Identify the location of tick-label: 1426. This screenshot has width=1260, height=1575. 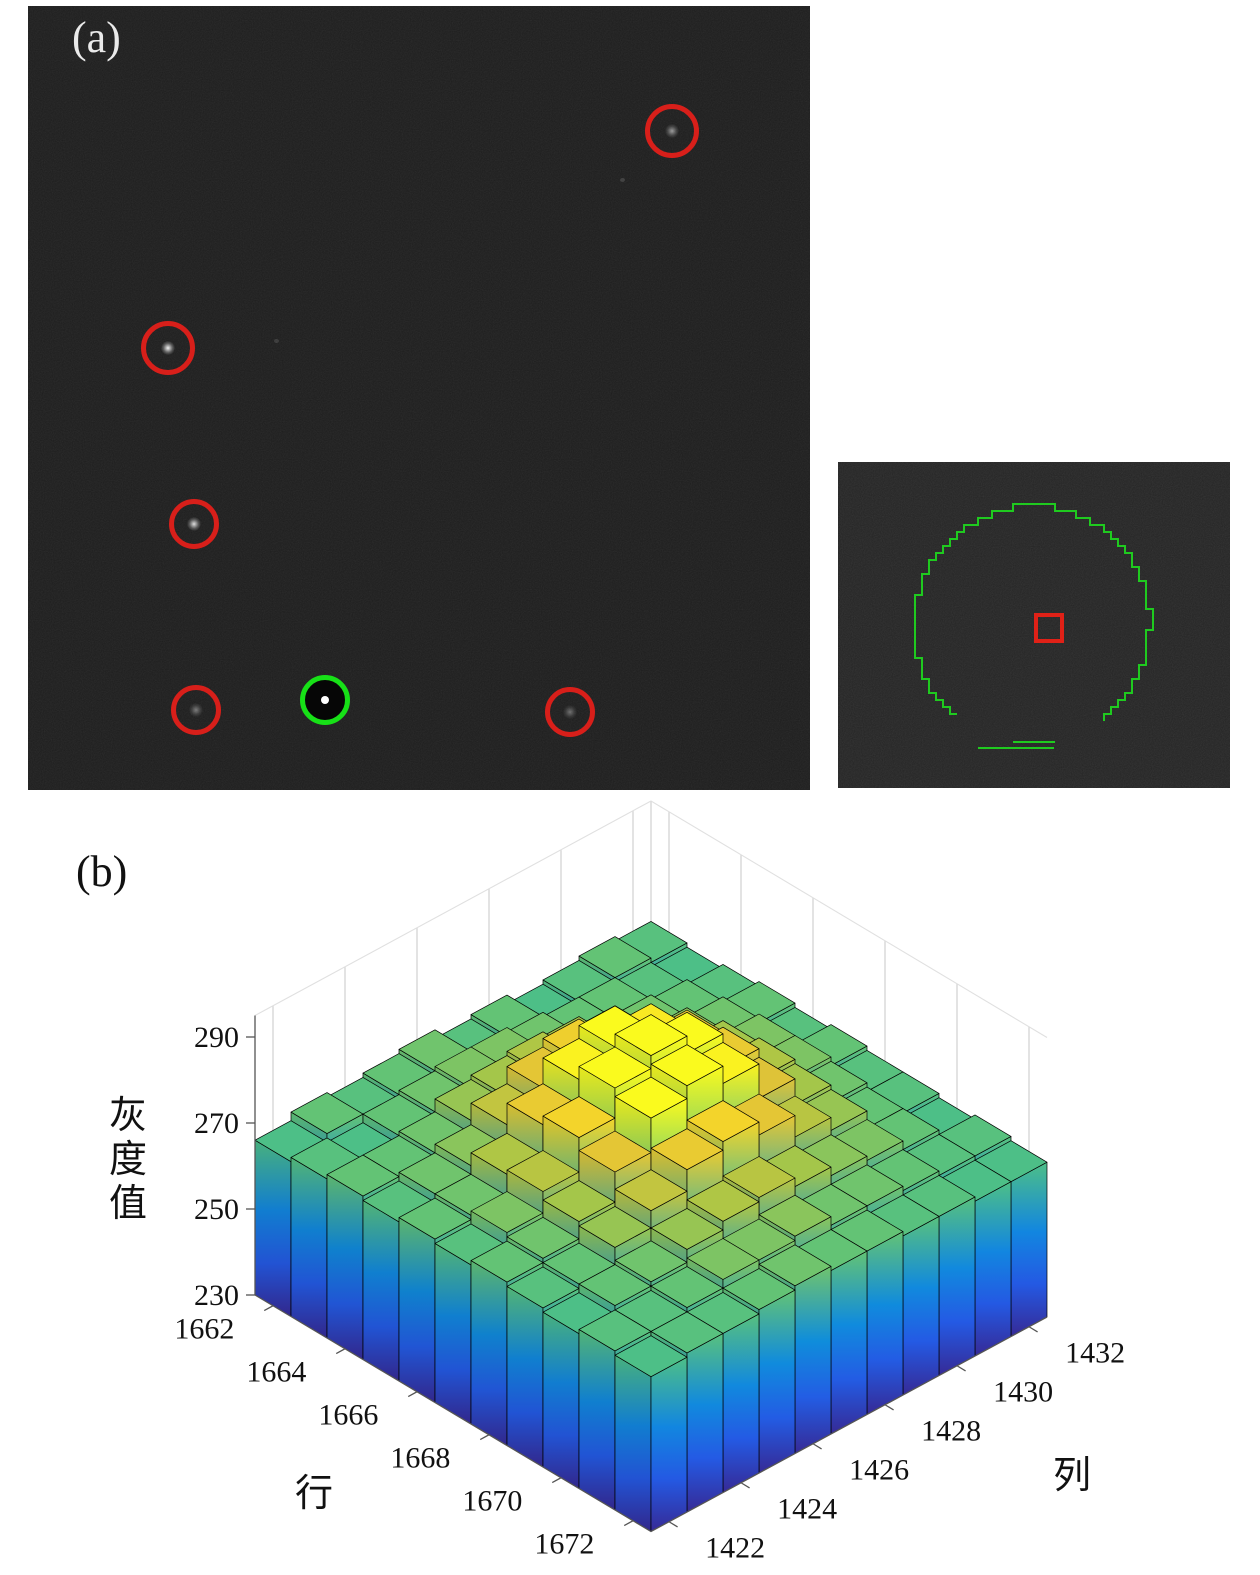
(879, 1469).